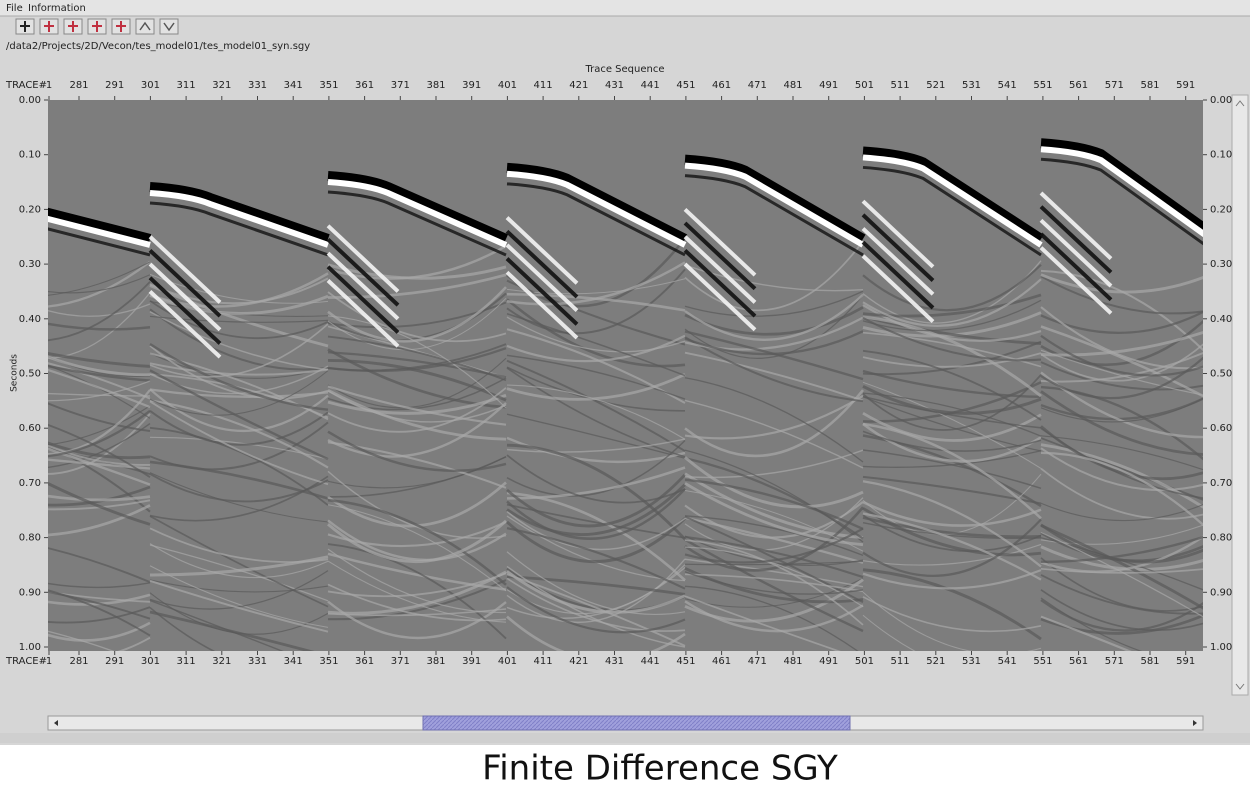 This screenshot has width=1250, height=803. I want to click on scroll-down, so click(1240, 686).